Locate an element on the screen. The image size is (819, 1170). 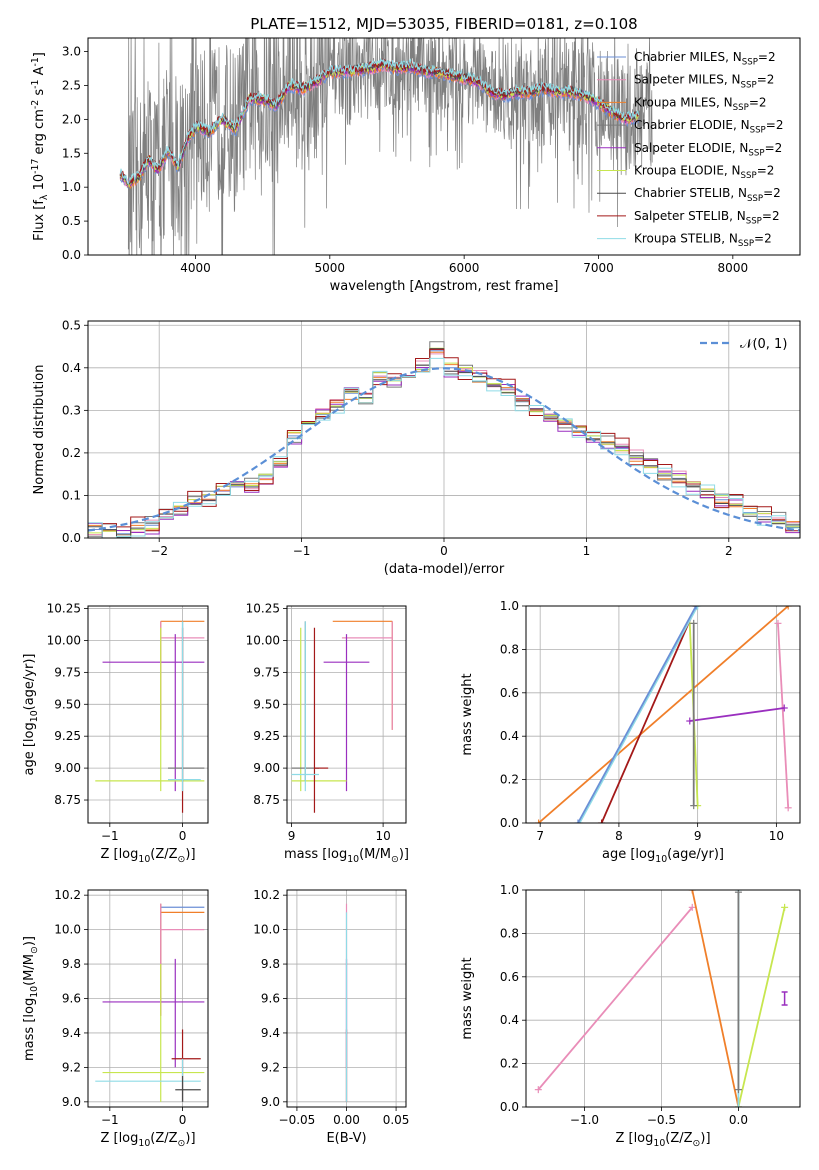
legend-label-salpeter_stelib: Salpeter STELIB, NSSP=2 is located at coordinates (707, 218).